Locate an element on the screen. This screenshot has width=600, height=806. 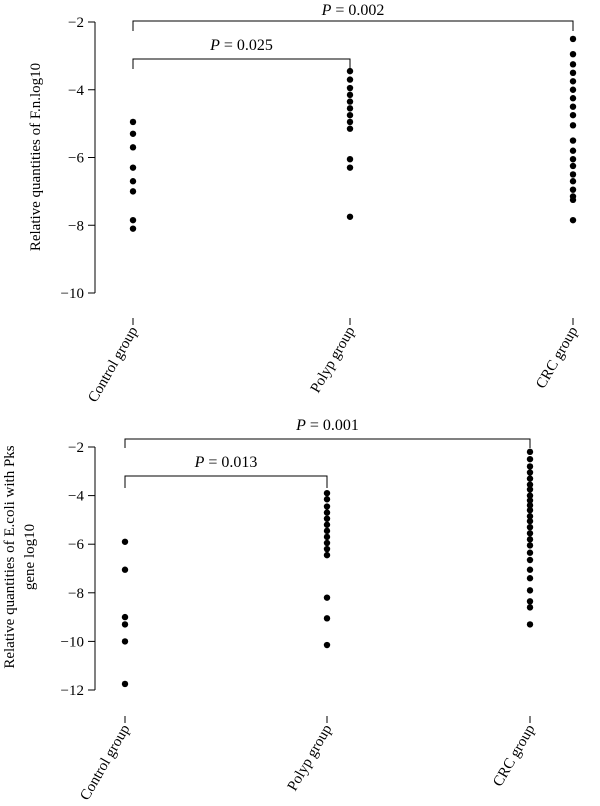
p-value: = 0.025 is located at coordinates (246, 45).